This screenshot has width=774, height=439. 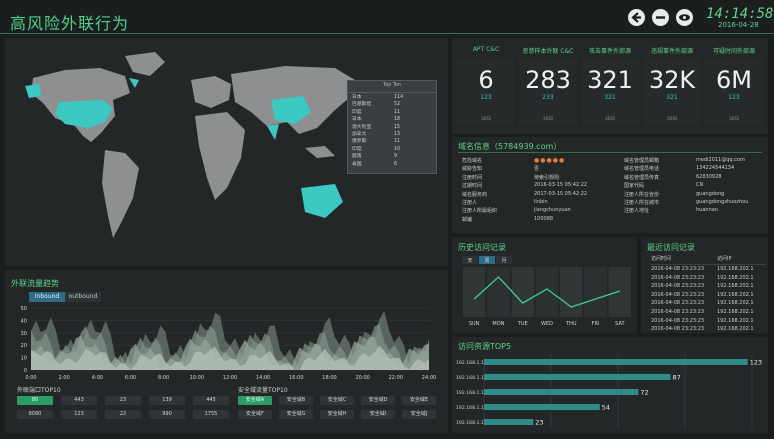 I want to click on domain-info-title: 域名信息（5784939.com）, so click(x=510, y=146).